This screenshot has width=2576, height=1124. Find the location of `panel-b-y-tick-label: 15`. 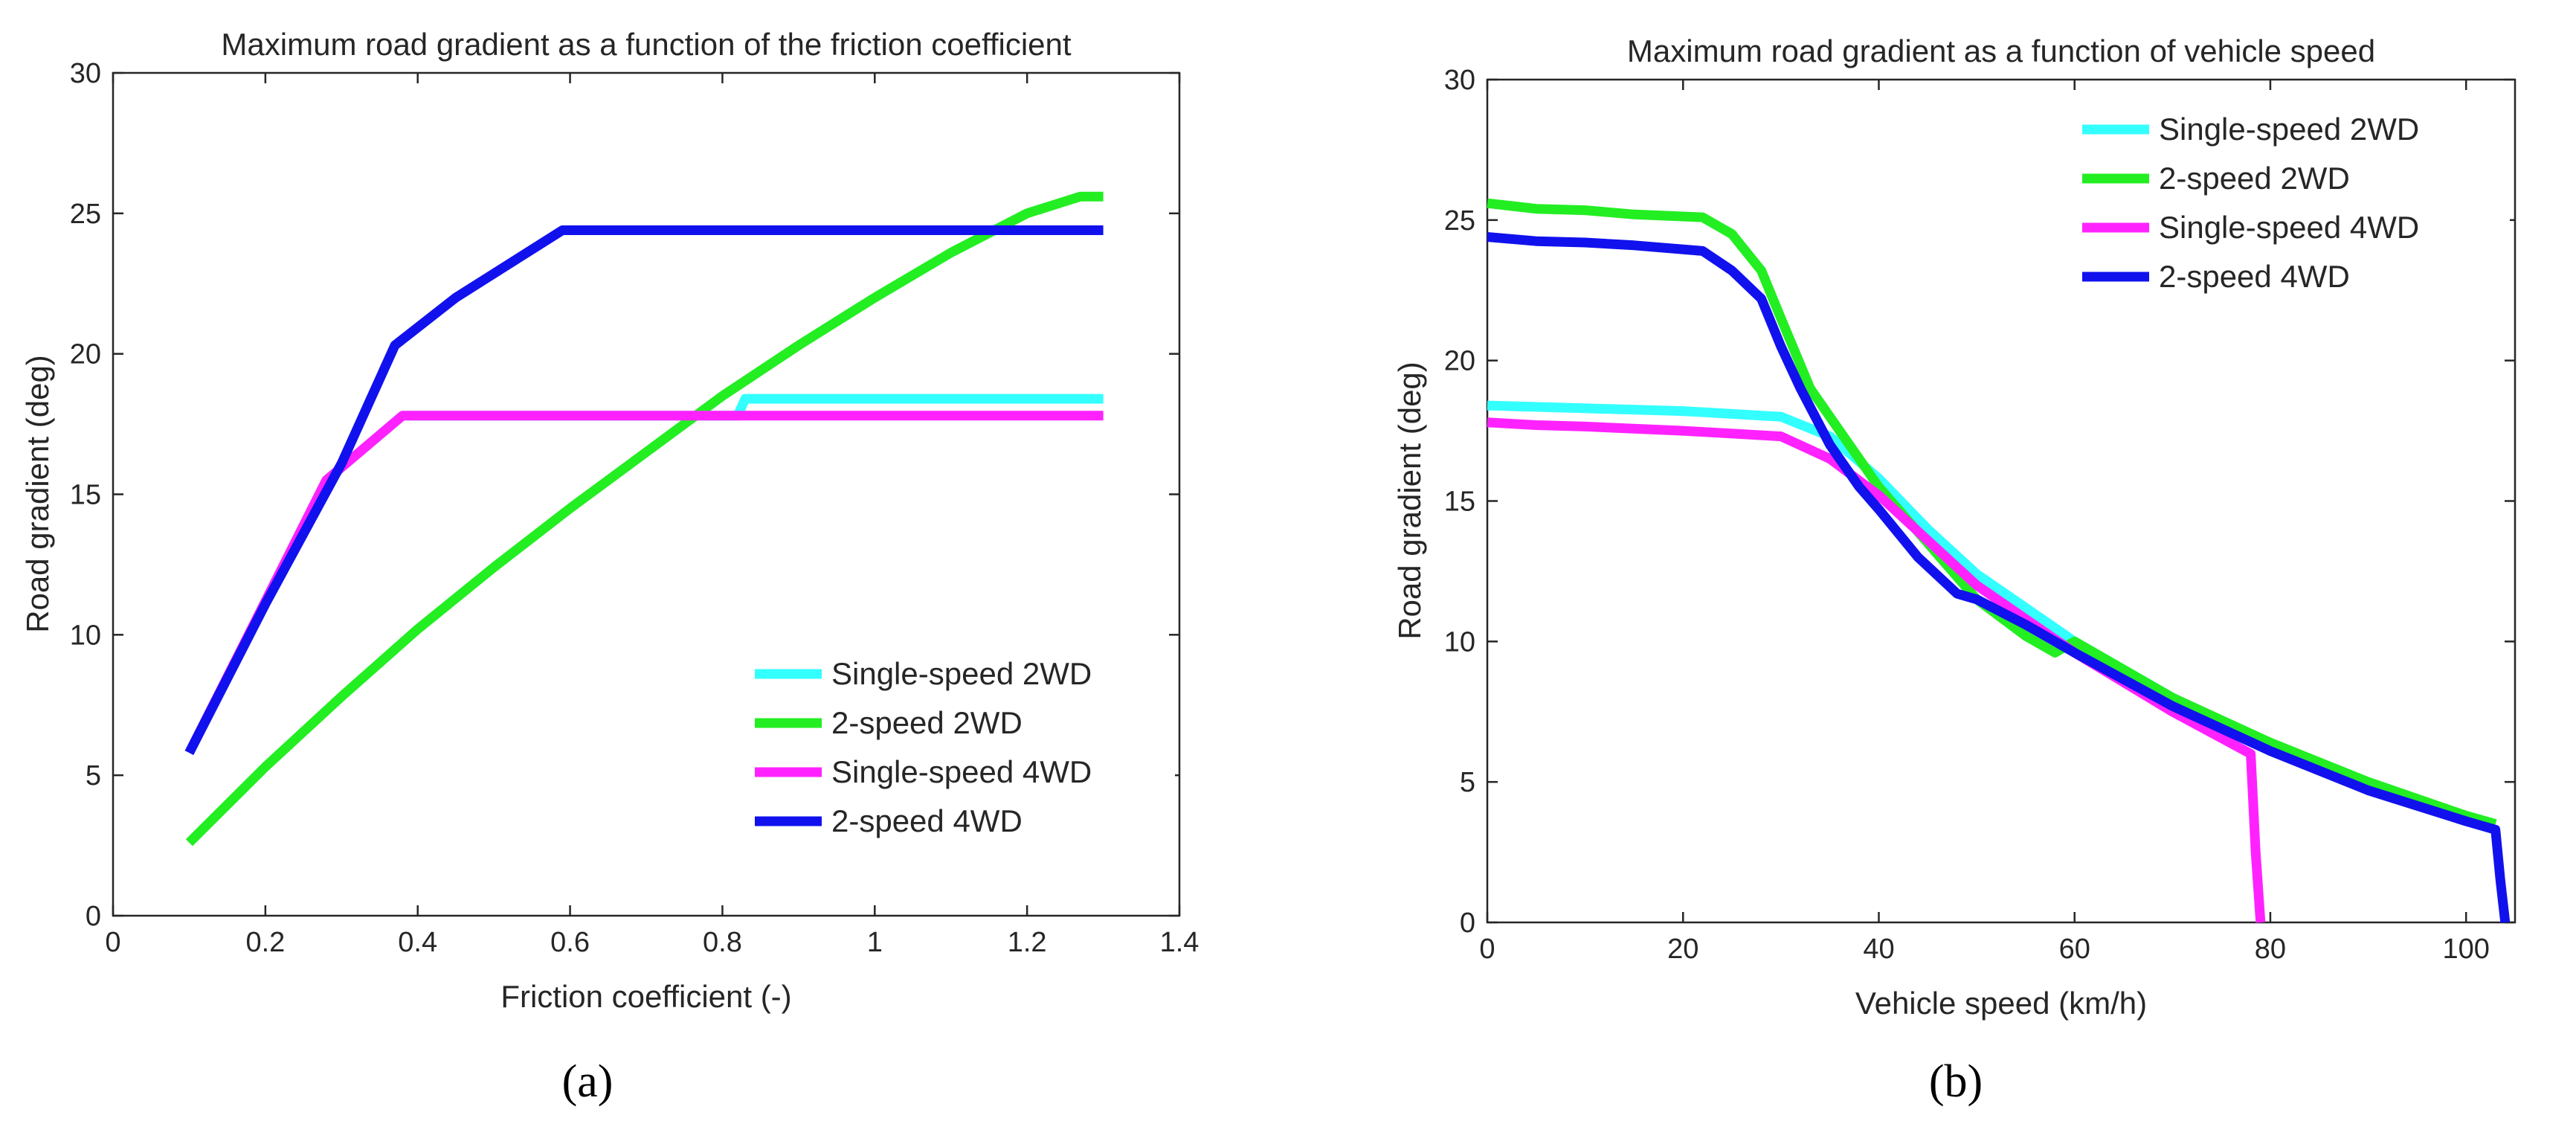

panel-b-y-tick-label: 15 is located at coordinates (1459, 502).